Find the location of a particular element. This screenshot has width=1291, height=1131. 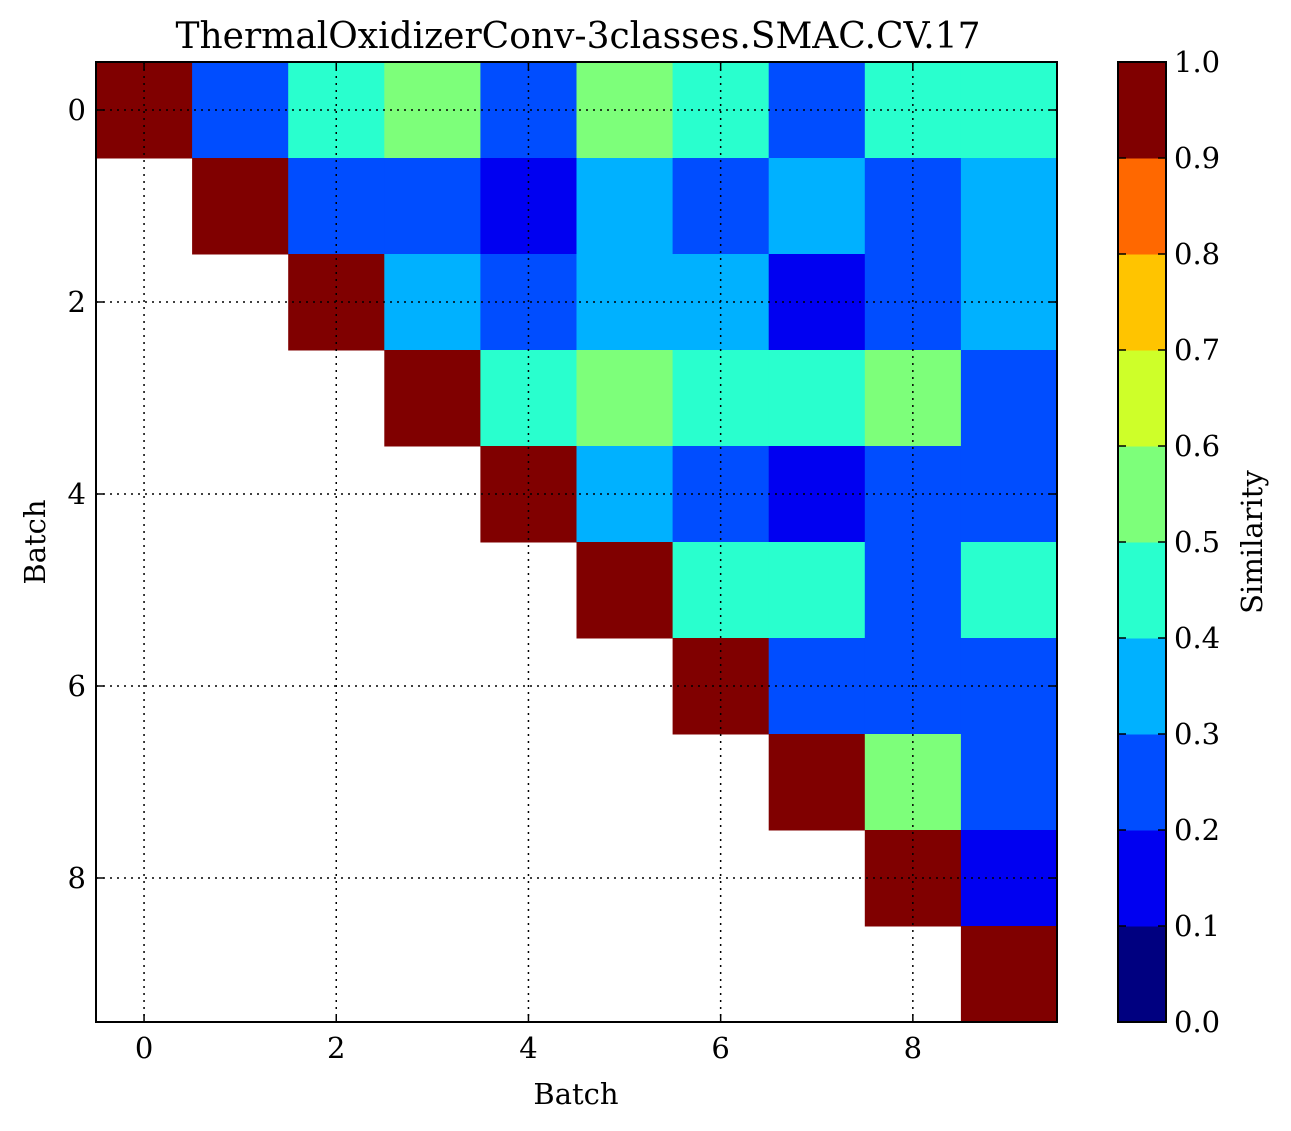

y-tick-label: 8 is located at coordinates (77, 878).